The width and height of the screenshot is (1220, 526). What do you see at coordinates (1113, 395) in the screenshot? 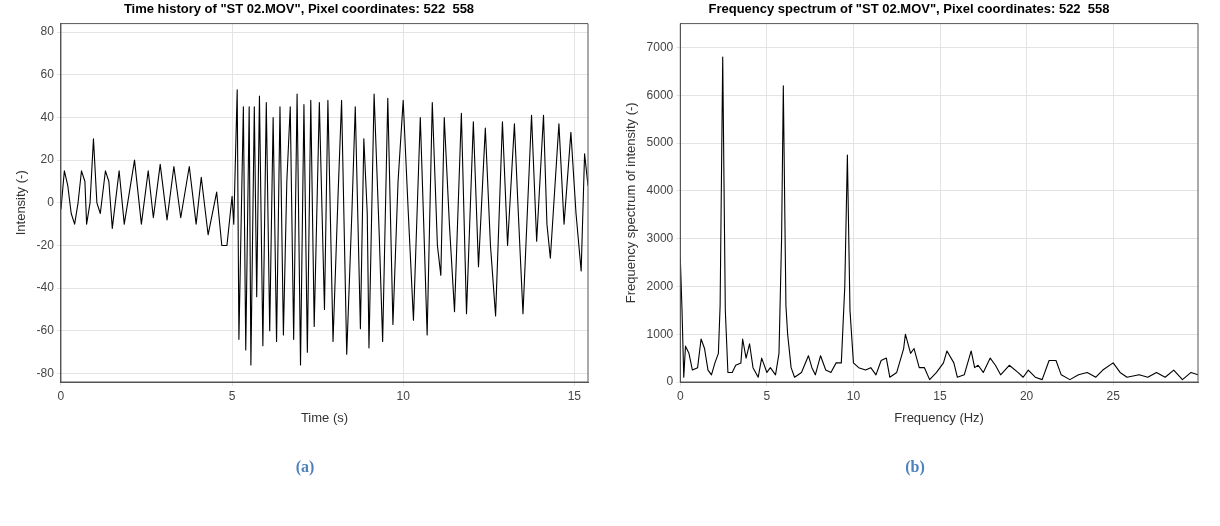
I see `x-tick-label: 25` at bounding box center [1113, 395].